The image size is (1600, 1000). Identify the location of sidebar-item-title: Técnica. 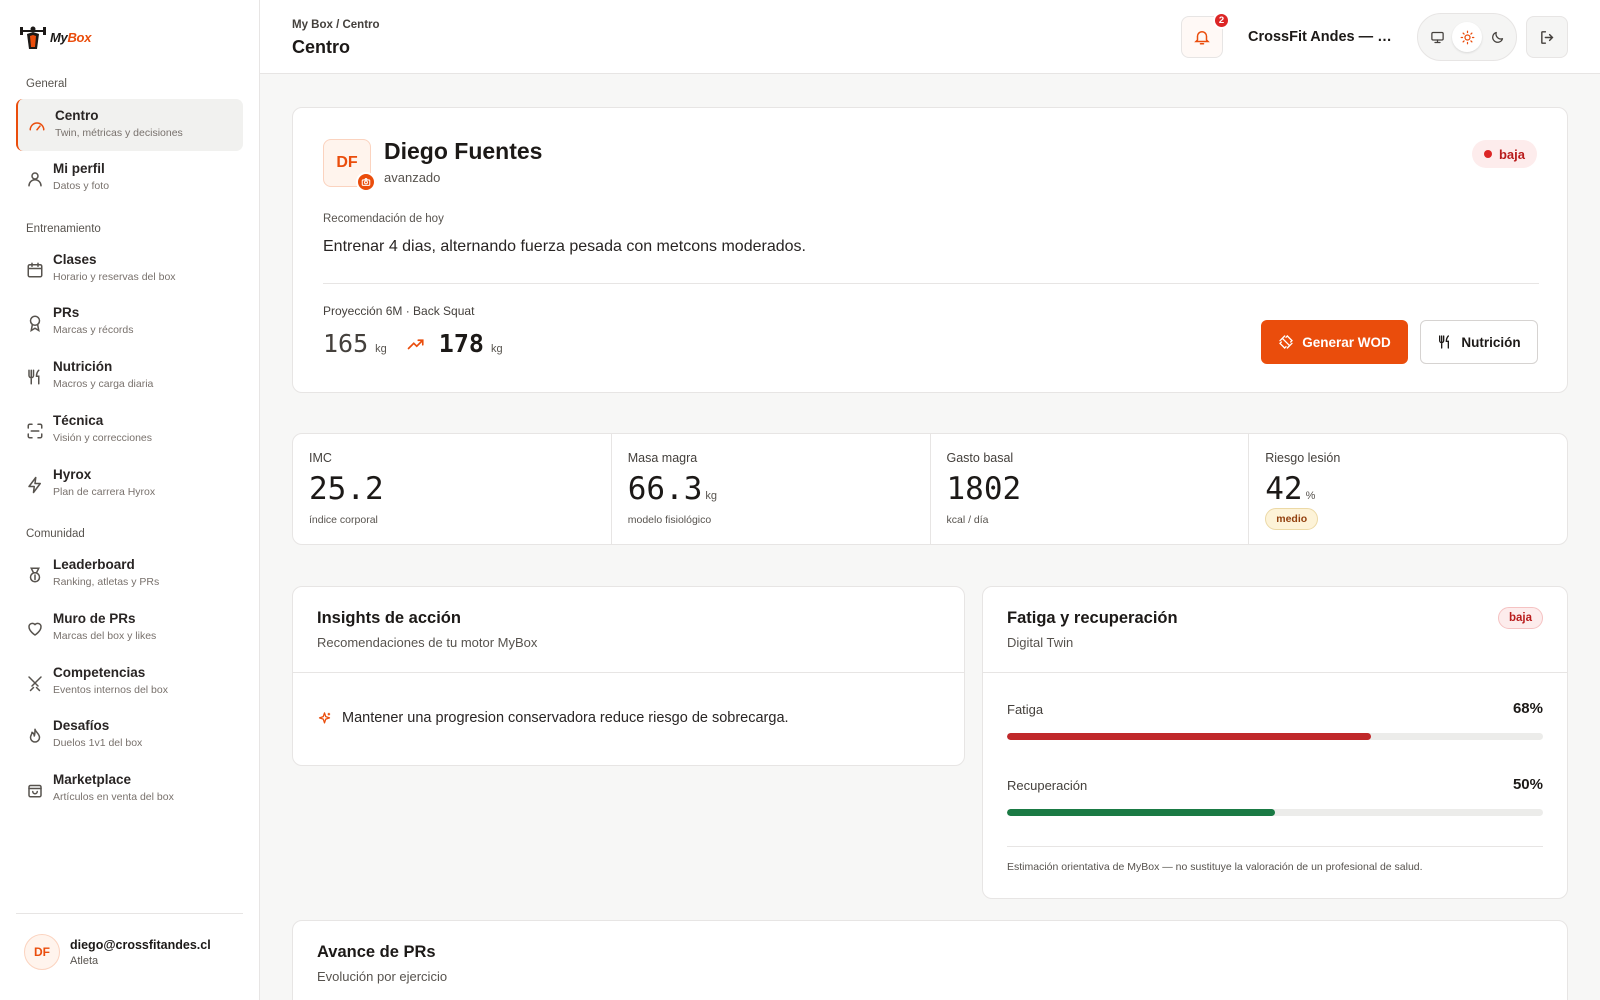
(78, 420).